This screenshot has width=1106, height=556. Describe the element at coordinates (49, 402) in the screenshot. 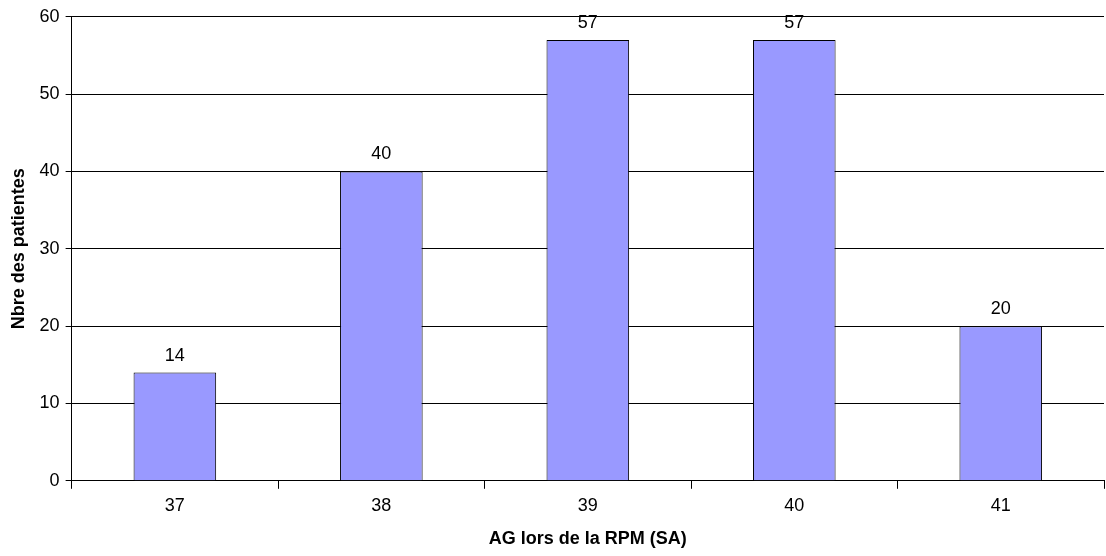

I see `y-tick-label: 10` at that location.